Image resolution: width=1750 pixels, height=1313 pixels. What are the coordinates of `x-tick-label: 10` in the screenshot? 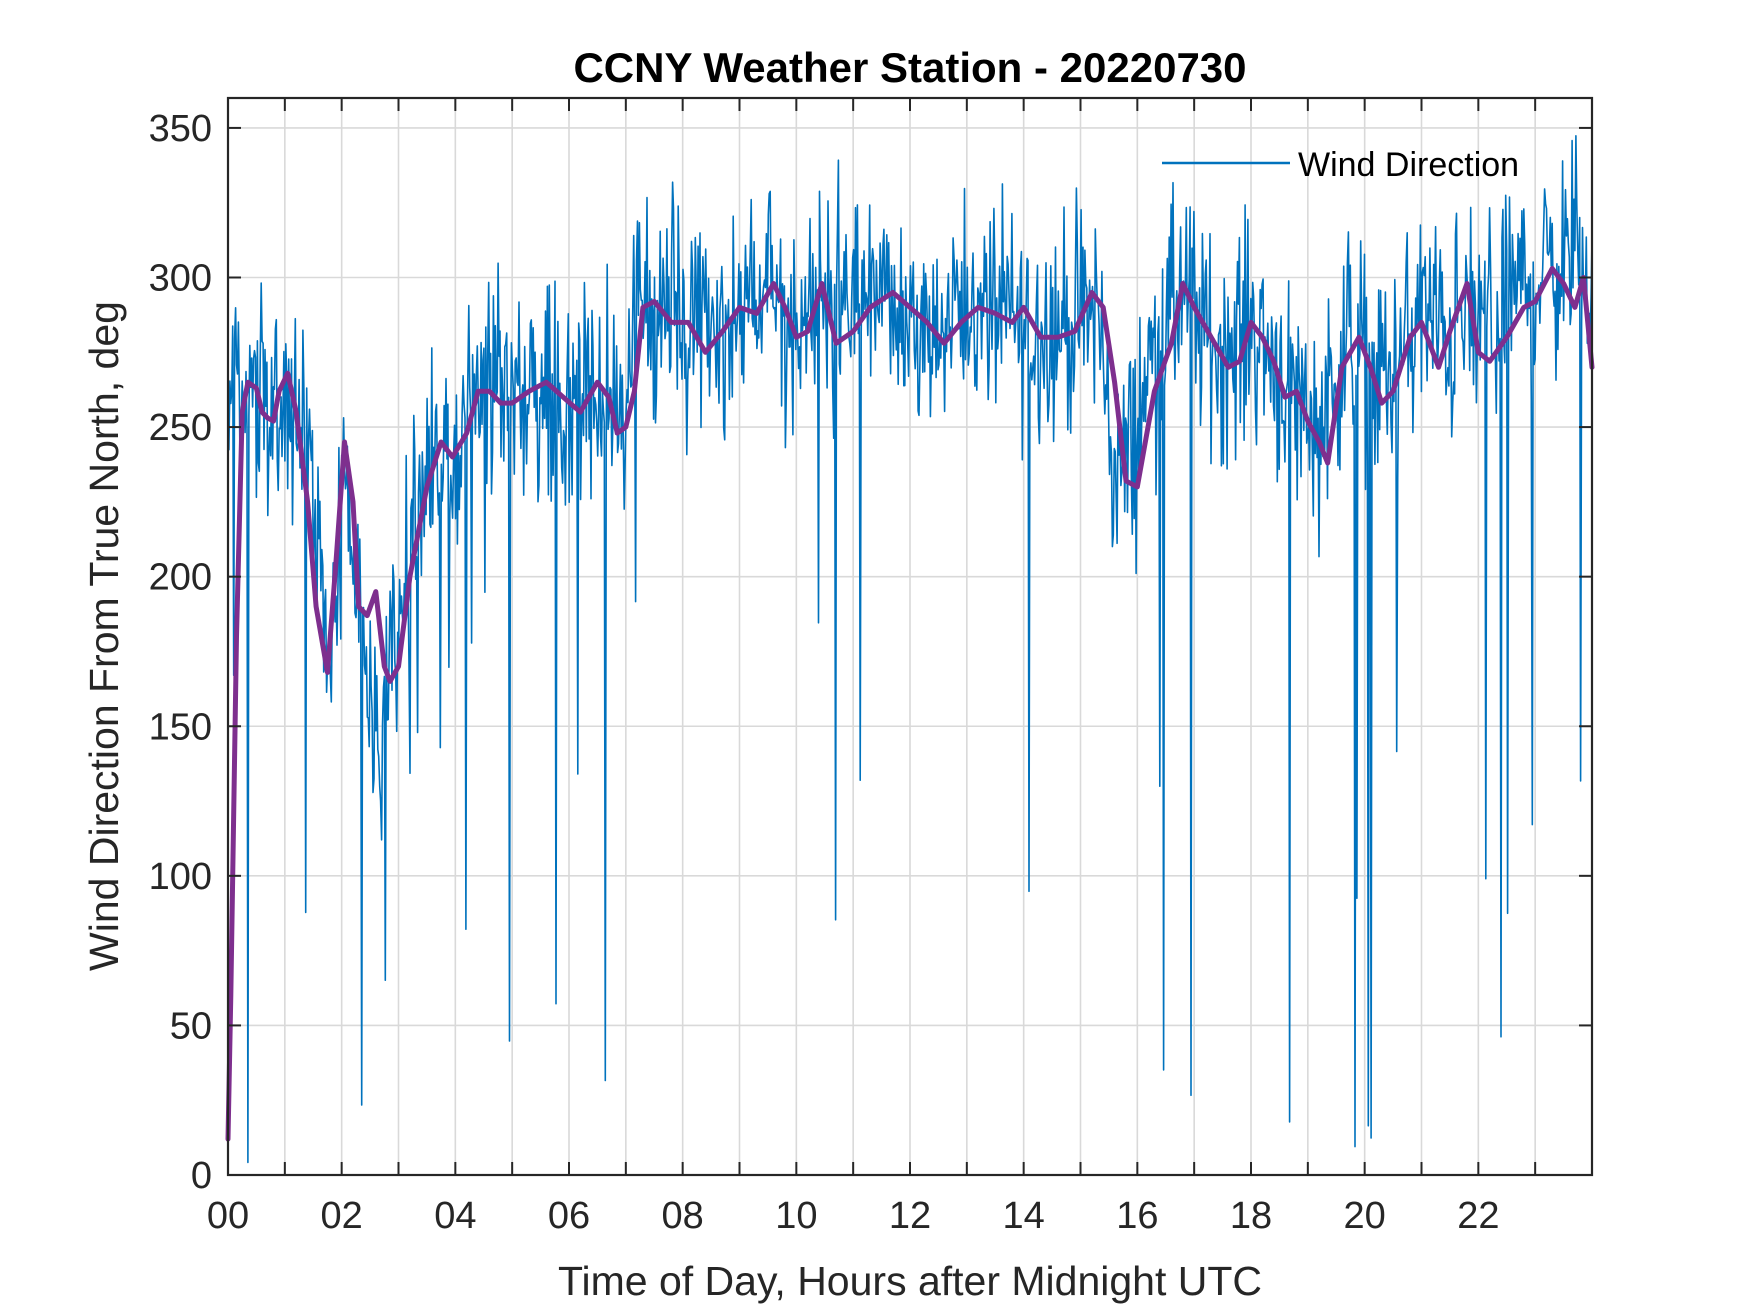 It's located at (796, 1216).